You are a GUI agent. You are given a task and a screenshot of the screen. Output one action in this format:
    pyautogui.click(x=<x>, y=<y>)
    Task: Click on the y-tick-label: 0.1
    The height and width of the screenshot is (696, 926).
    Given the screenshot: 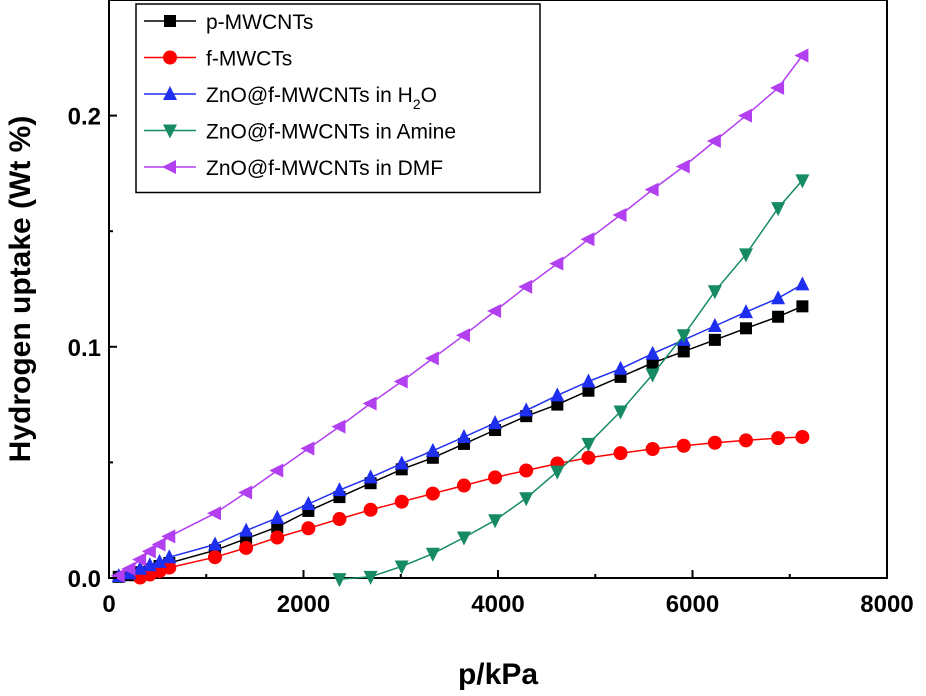 What is the action you would take?
    pyautogui.click(x=84, y=348)
    